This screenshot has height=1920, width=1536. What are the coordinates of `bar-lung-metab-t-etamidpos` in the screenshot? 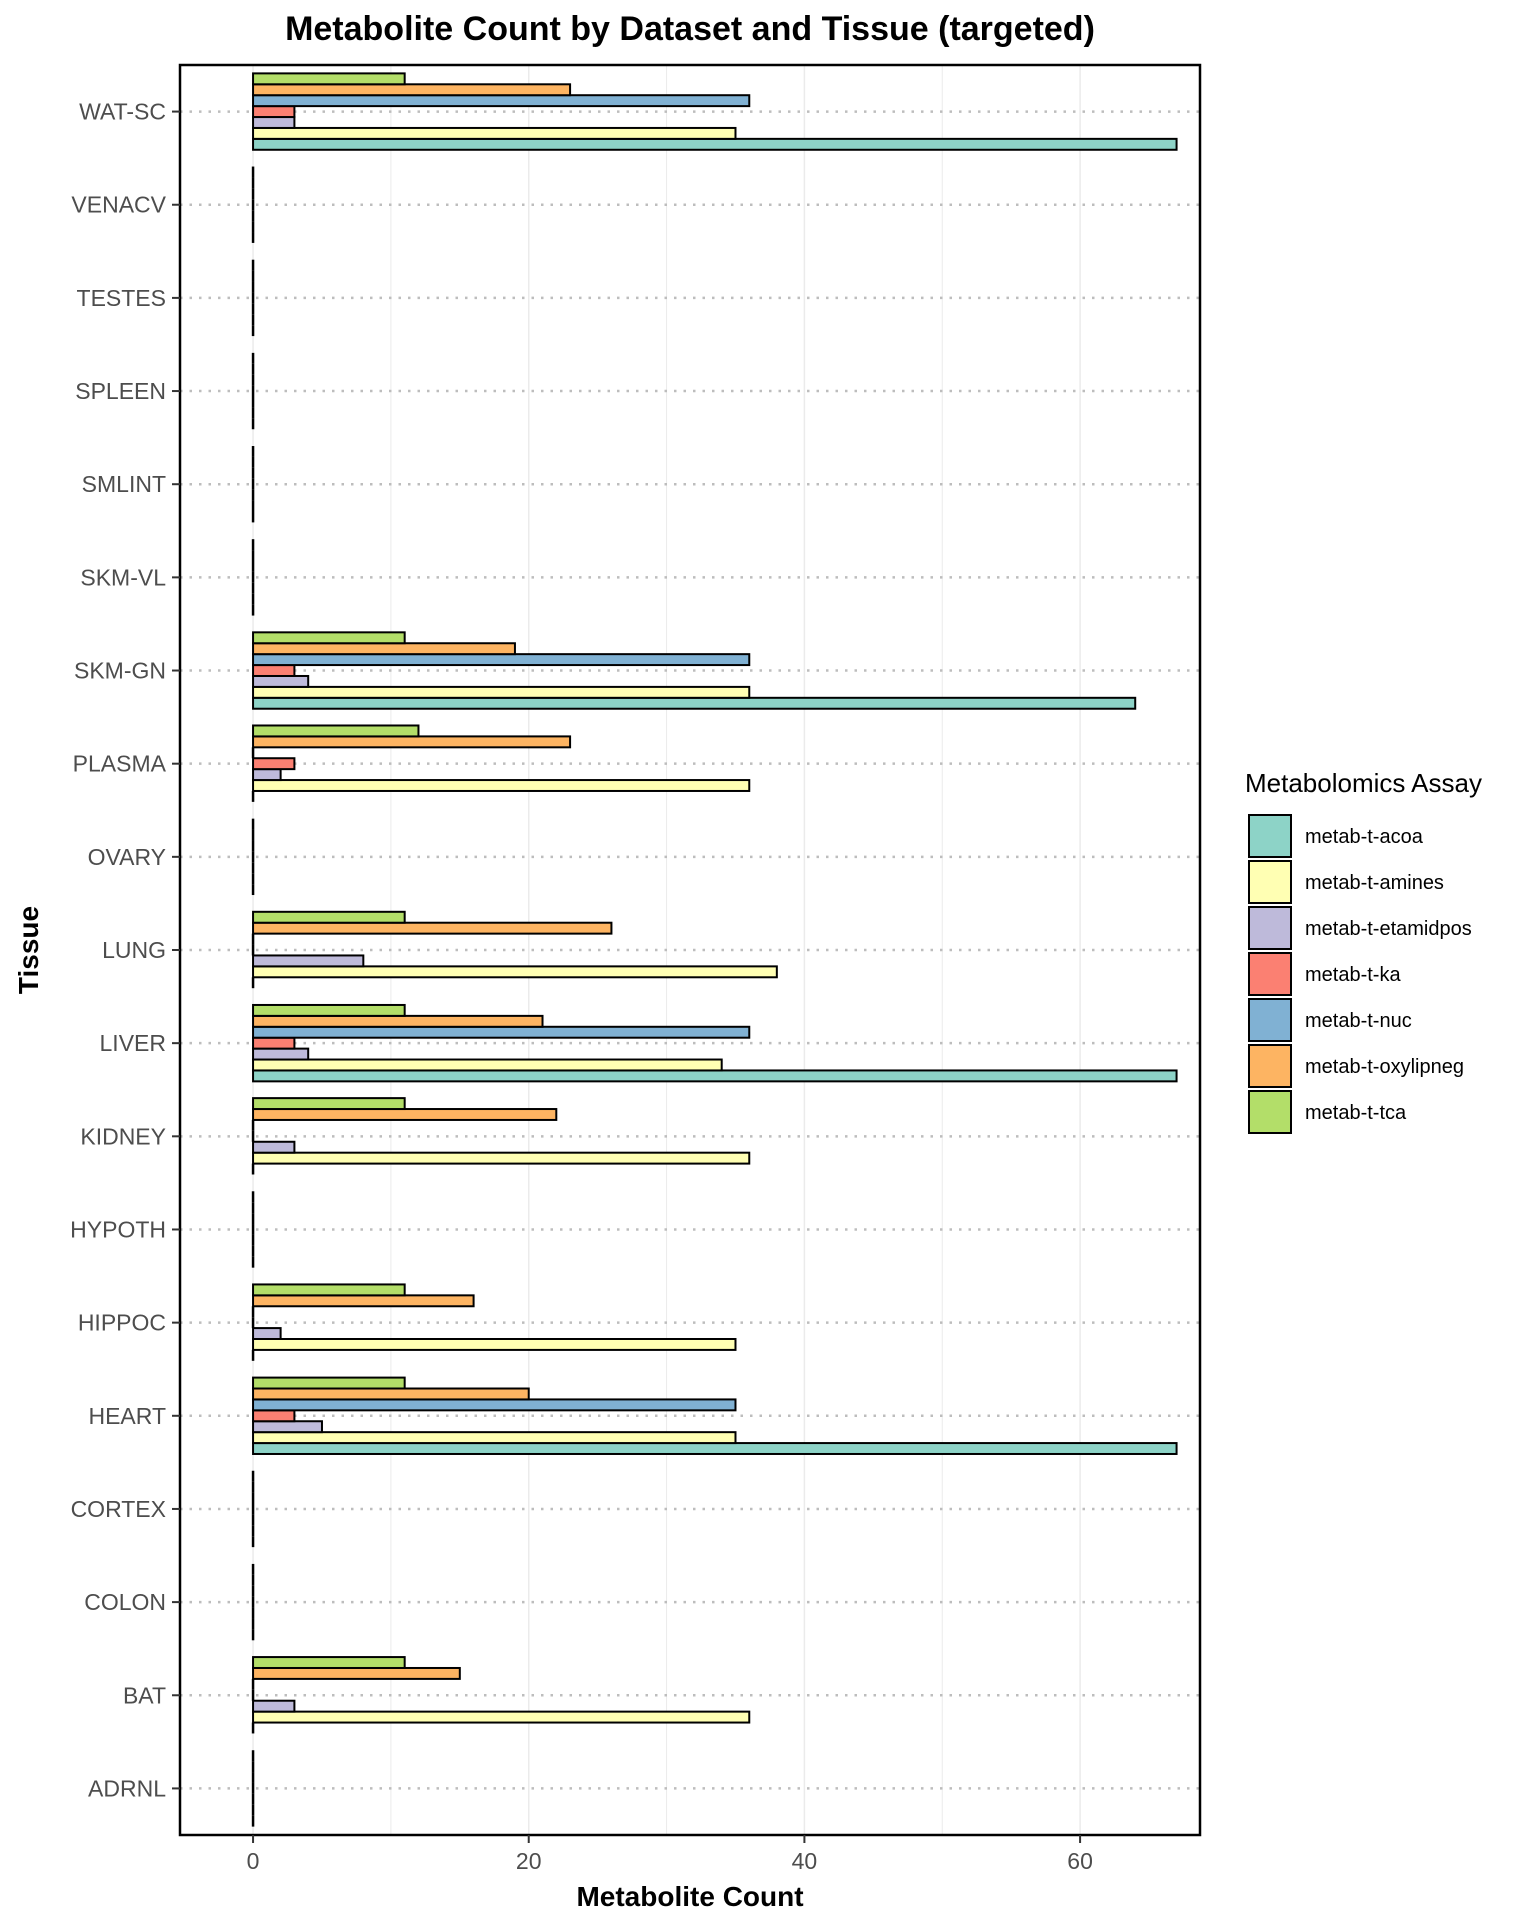 It's located at (308, 961).